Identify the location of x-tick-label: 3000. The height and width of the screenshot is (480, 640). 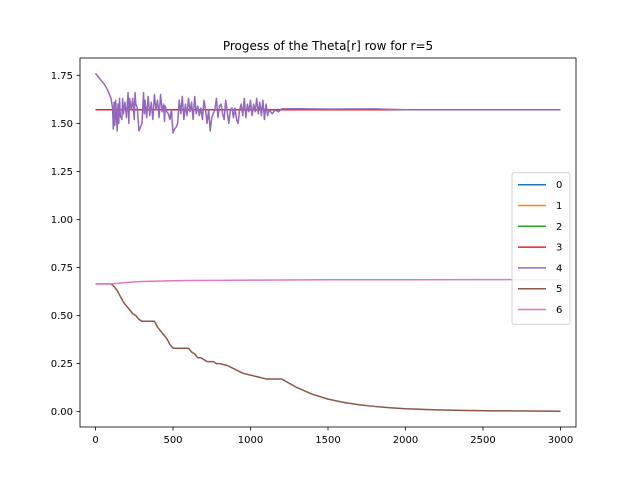
(560, 440).